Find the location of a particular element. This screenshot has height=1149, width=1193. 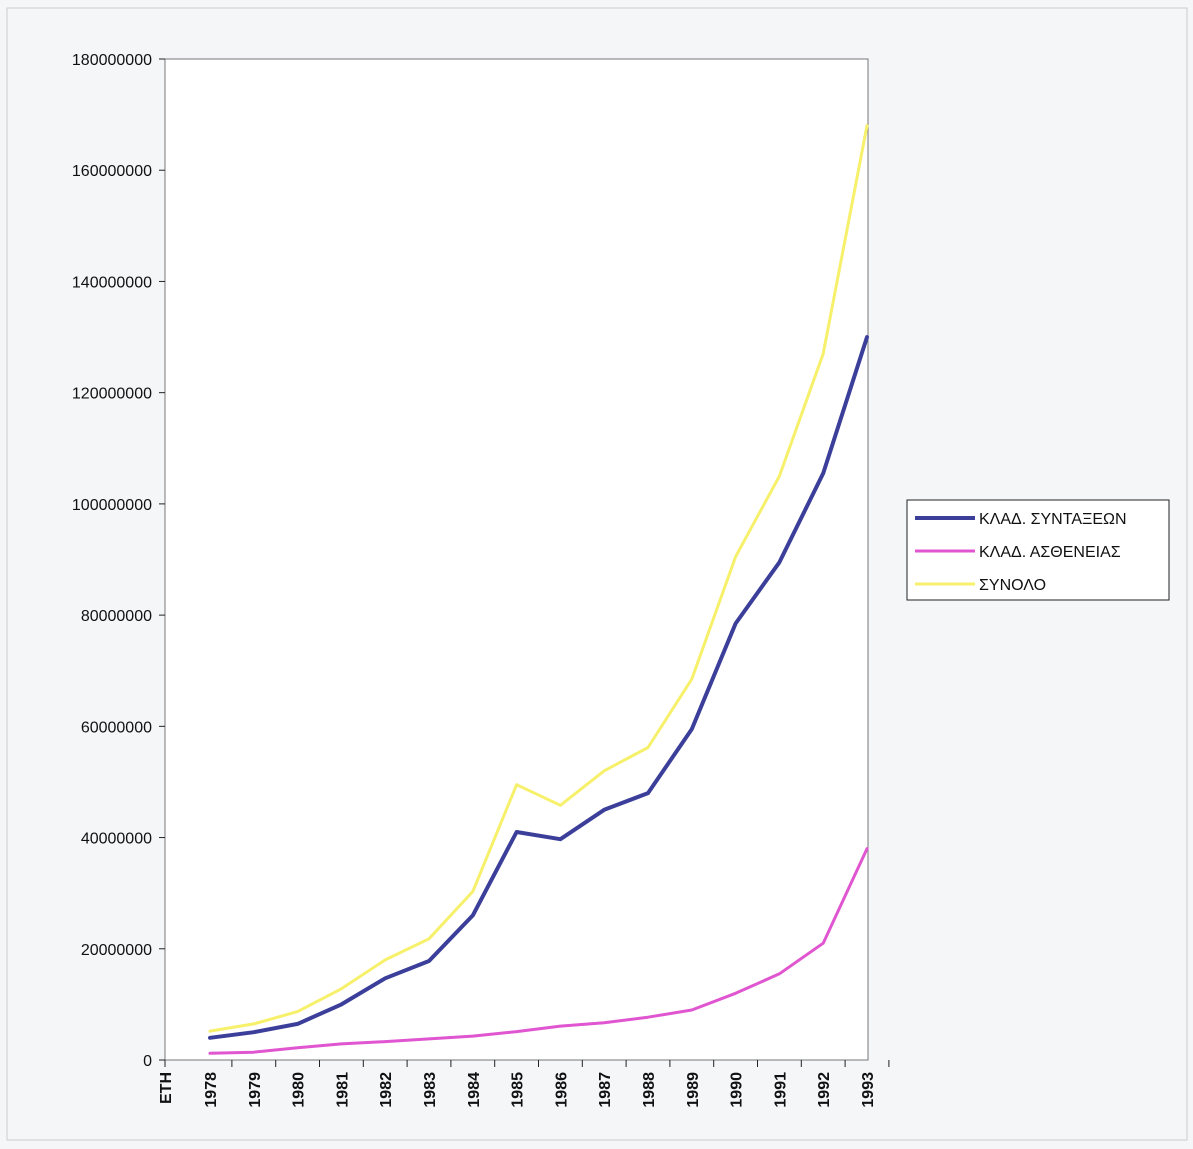

y-tick-label: 100000000 is located at coordinates (112, 505).